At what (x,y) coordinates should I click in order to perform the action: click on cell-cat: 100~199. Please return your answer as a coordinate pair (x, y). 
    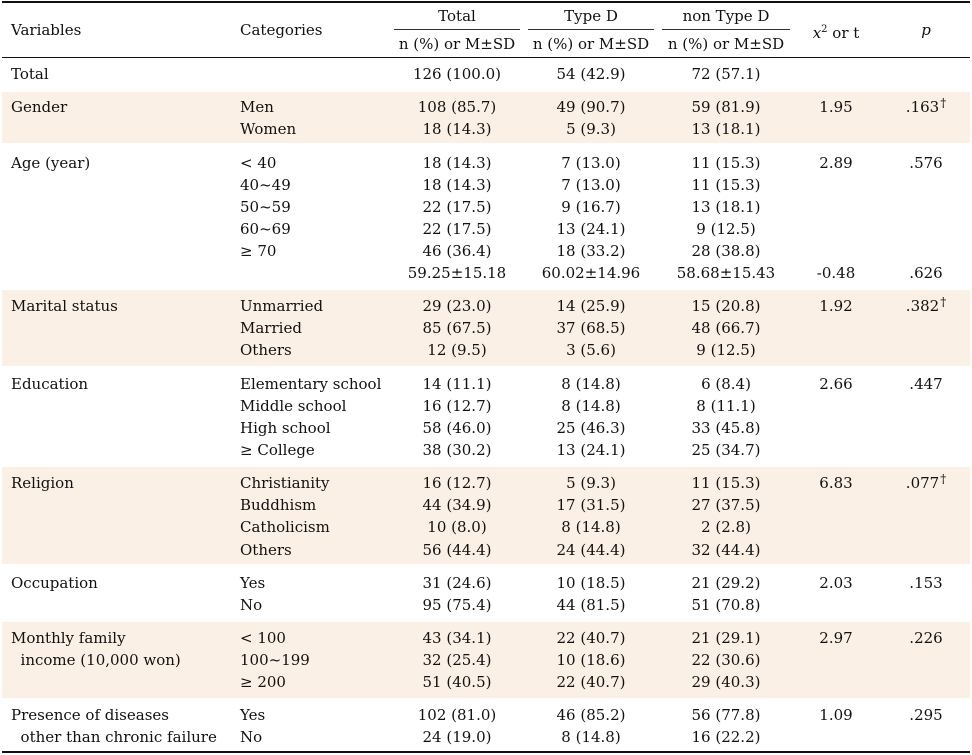
    Looking at the image, I should click on (275, 660).